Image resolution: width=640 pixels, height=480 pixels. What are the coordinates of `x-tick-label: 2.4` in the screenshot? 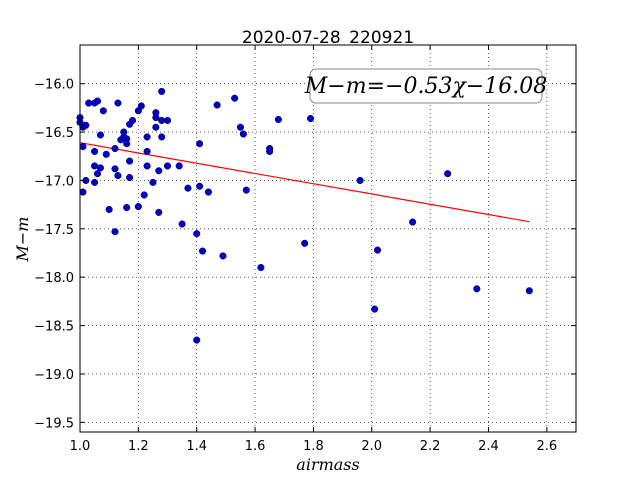 It's located at (488, 446).